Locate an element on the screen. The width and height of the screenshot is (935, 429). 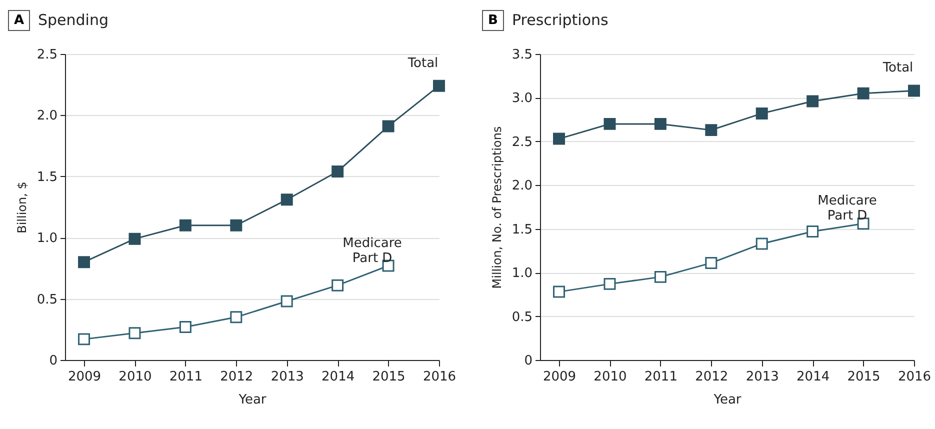
y-axis-title: Million, No. of Prescriptions is located at coordinates (497, 207).